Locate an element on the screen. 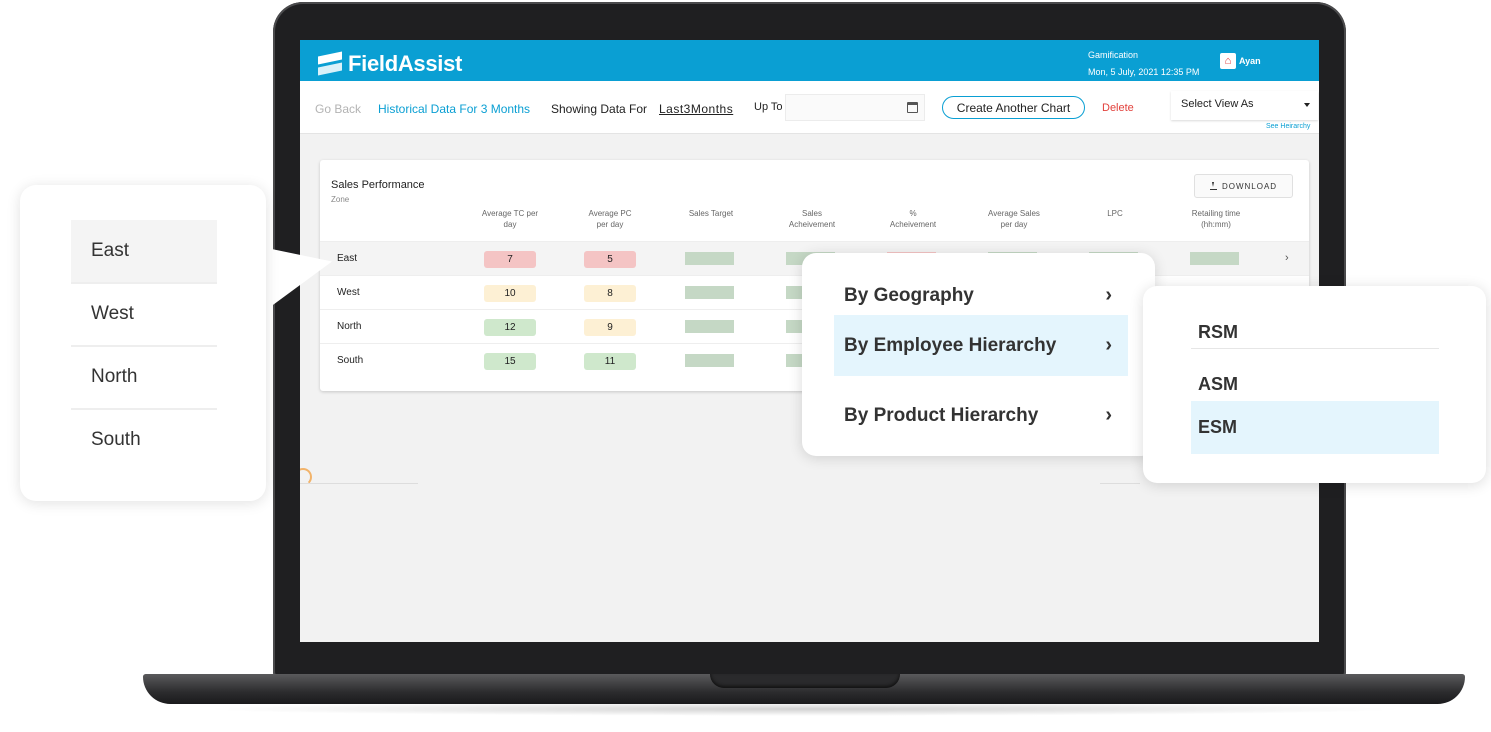  zone-name: East is located at coordinates (347, 258).